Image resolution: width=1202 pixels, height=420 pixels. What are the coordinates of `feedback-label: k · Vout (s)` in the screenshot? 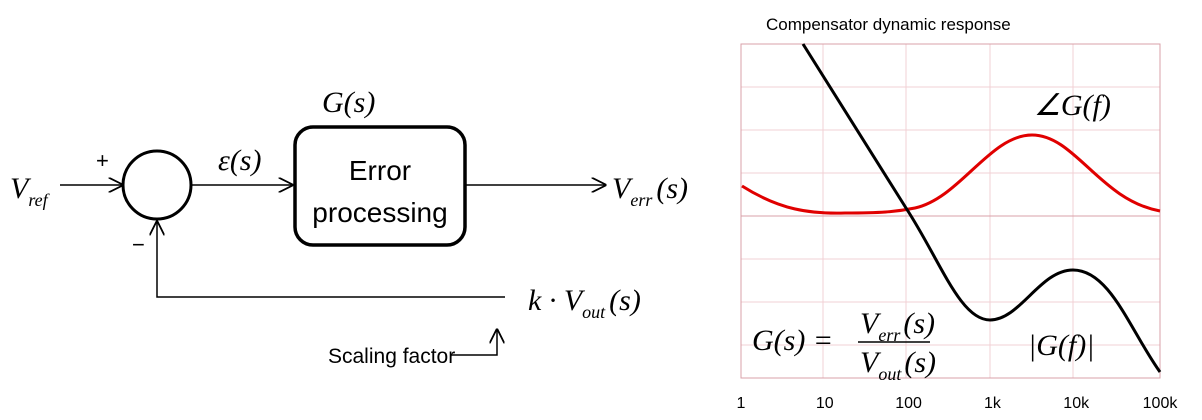 It's located at (584, 303).